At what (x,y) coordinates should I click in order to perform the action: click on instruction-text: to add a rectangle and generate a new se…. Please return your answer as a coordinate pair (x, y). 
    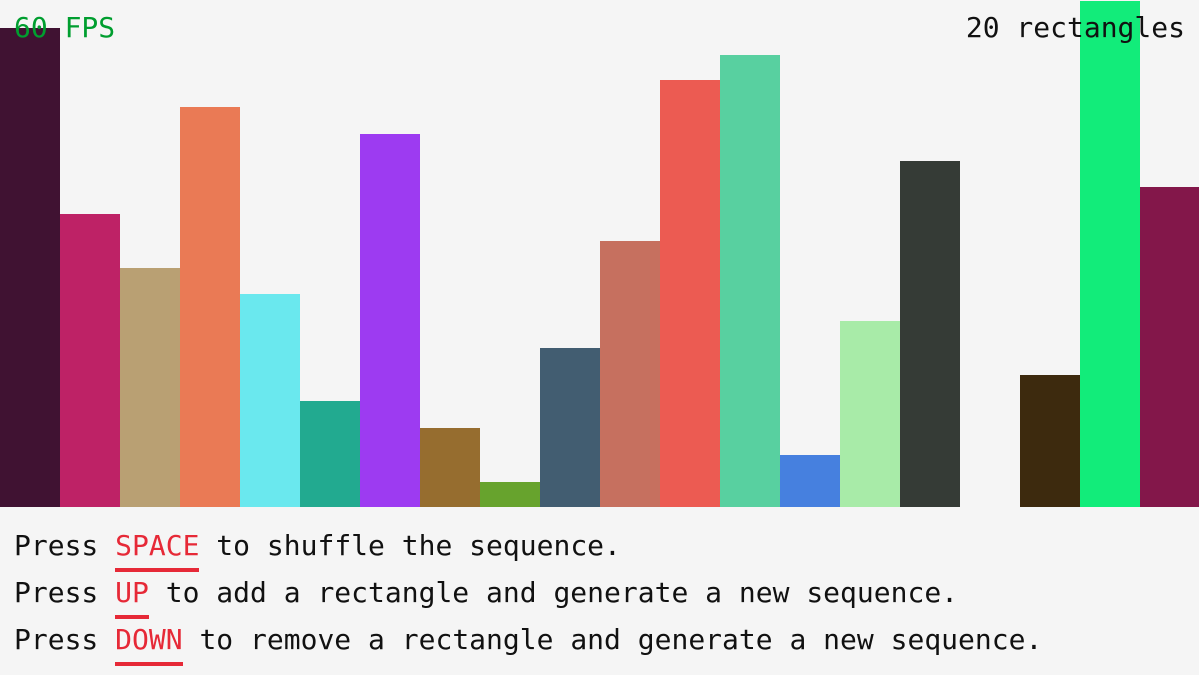
    Looking at the image, I should click on (553, 592).